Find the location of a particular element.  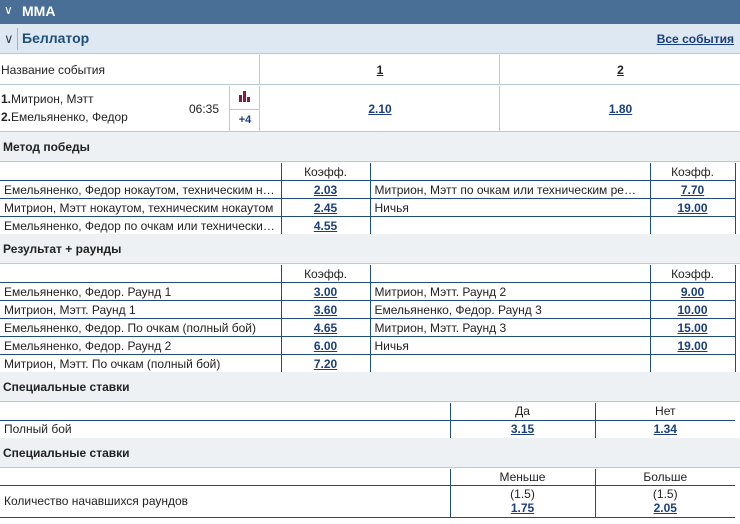

participant-2: 2.Емельяненко, Федор is located at coordinates (64, 117).